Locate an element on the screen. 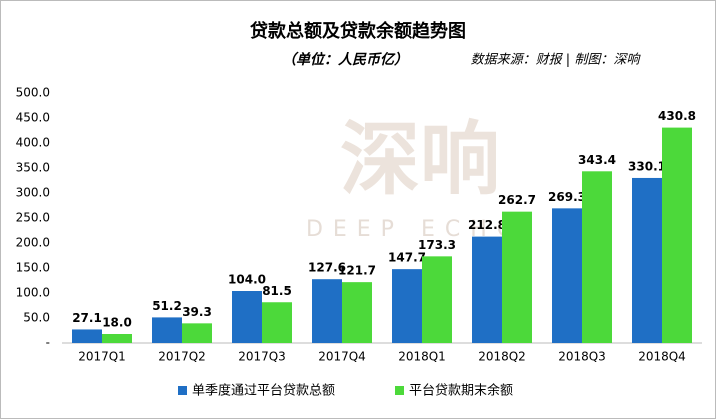 This screenshot has height=419, width=716. x-tick-label: 2018Q2 is located at coordinates (502, 357).